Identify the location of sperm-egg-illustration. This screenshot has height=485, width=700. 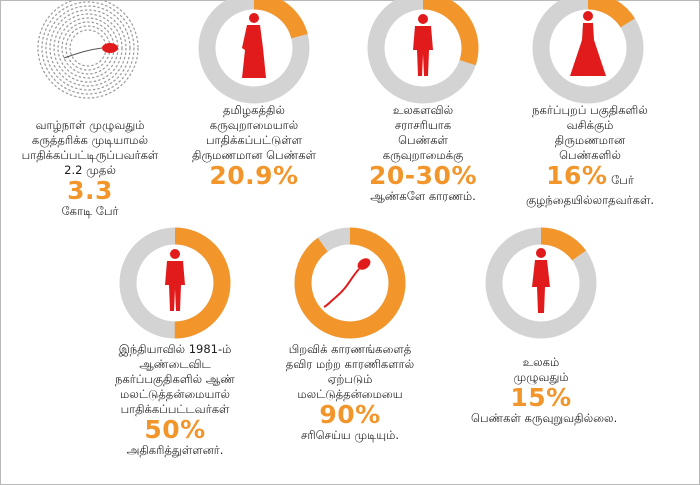
(88, 49).